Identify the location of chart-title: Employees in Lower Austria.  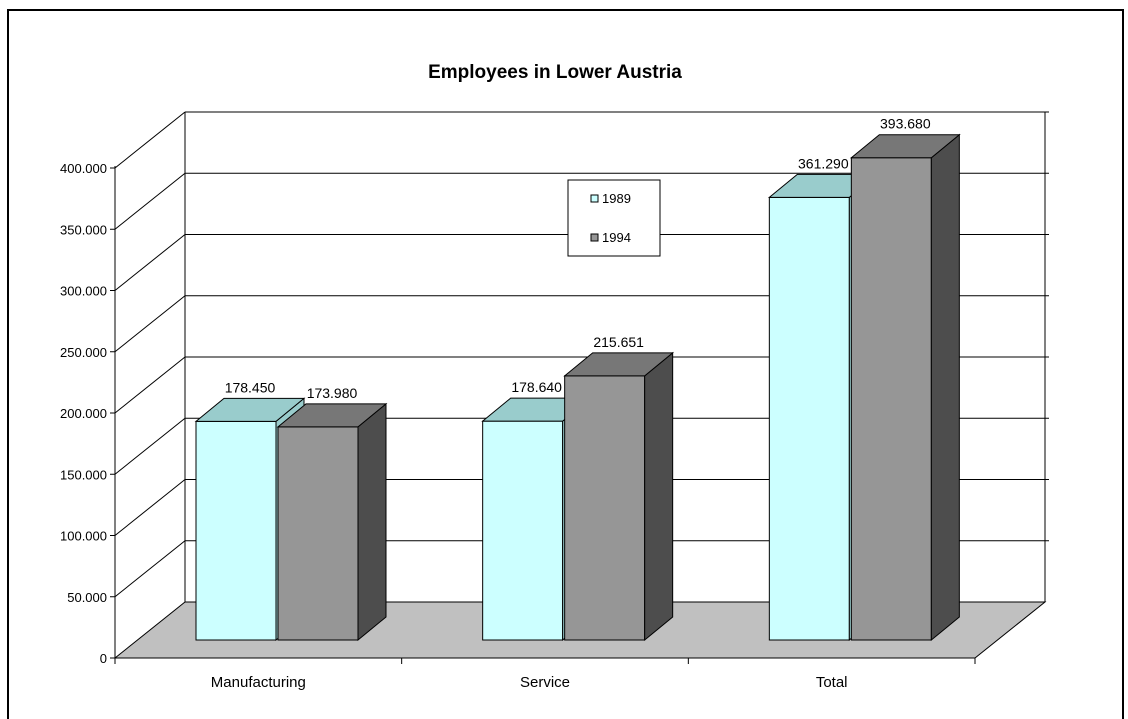
(555, 72).